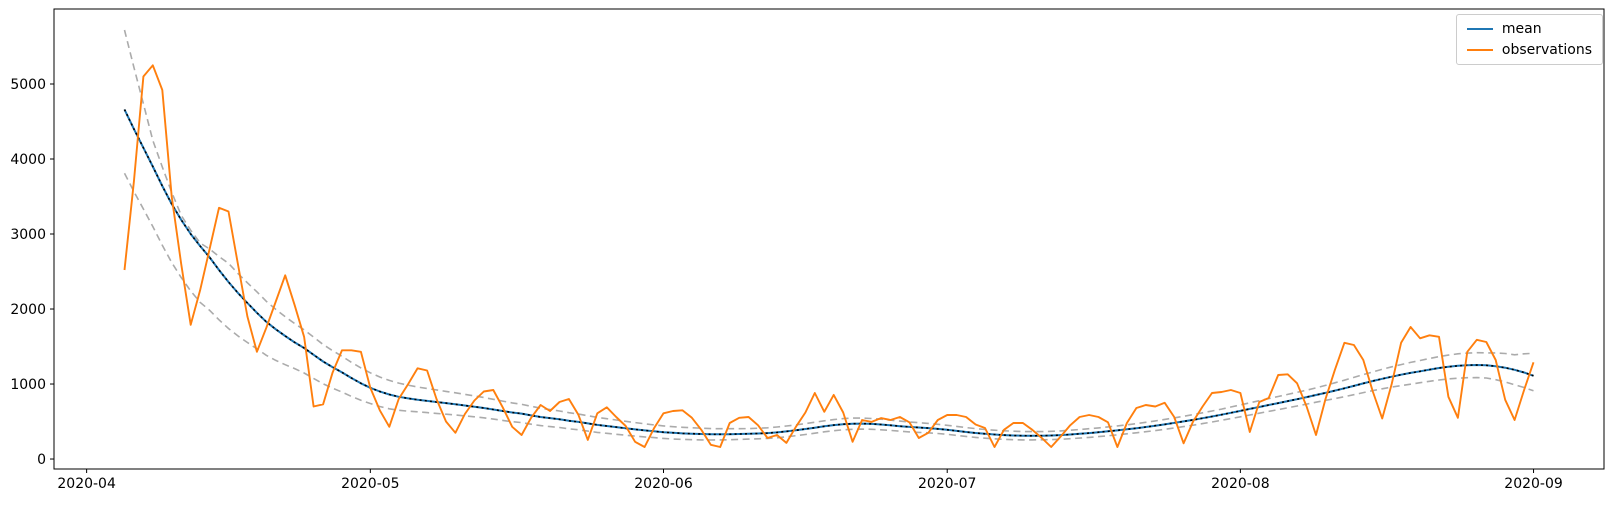 Image resolution: width=1614 pixels, height=505 pixels. What do you see at coordinates (1240, 484) in the screenshot?
I see `x-tick-label: 2020-08` at bounding box center [1240, 484].